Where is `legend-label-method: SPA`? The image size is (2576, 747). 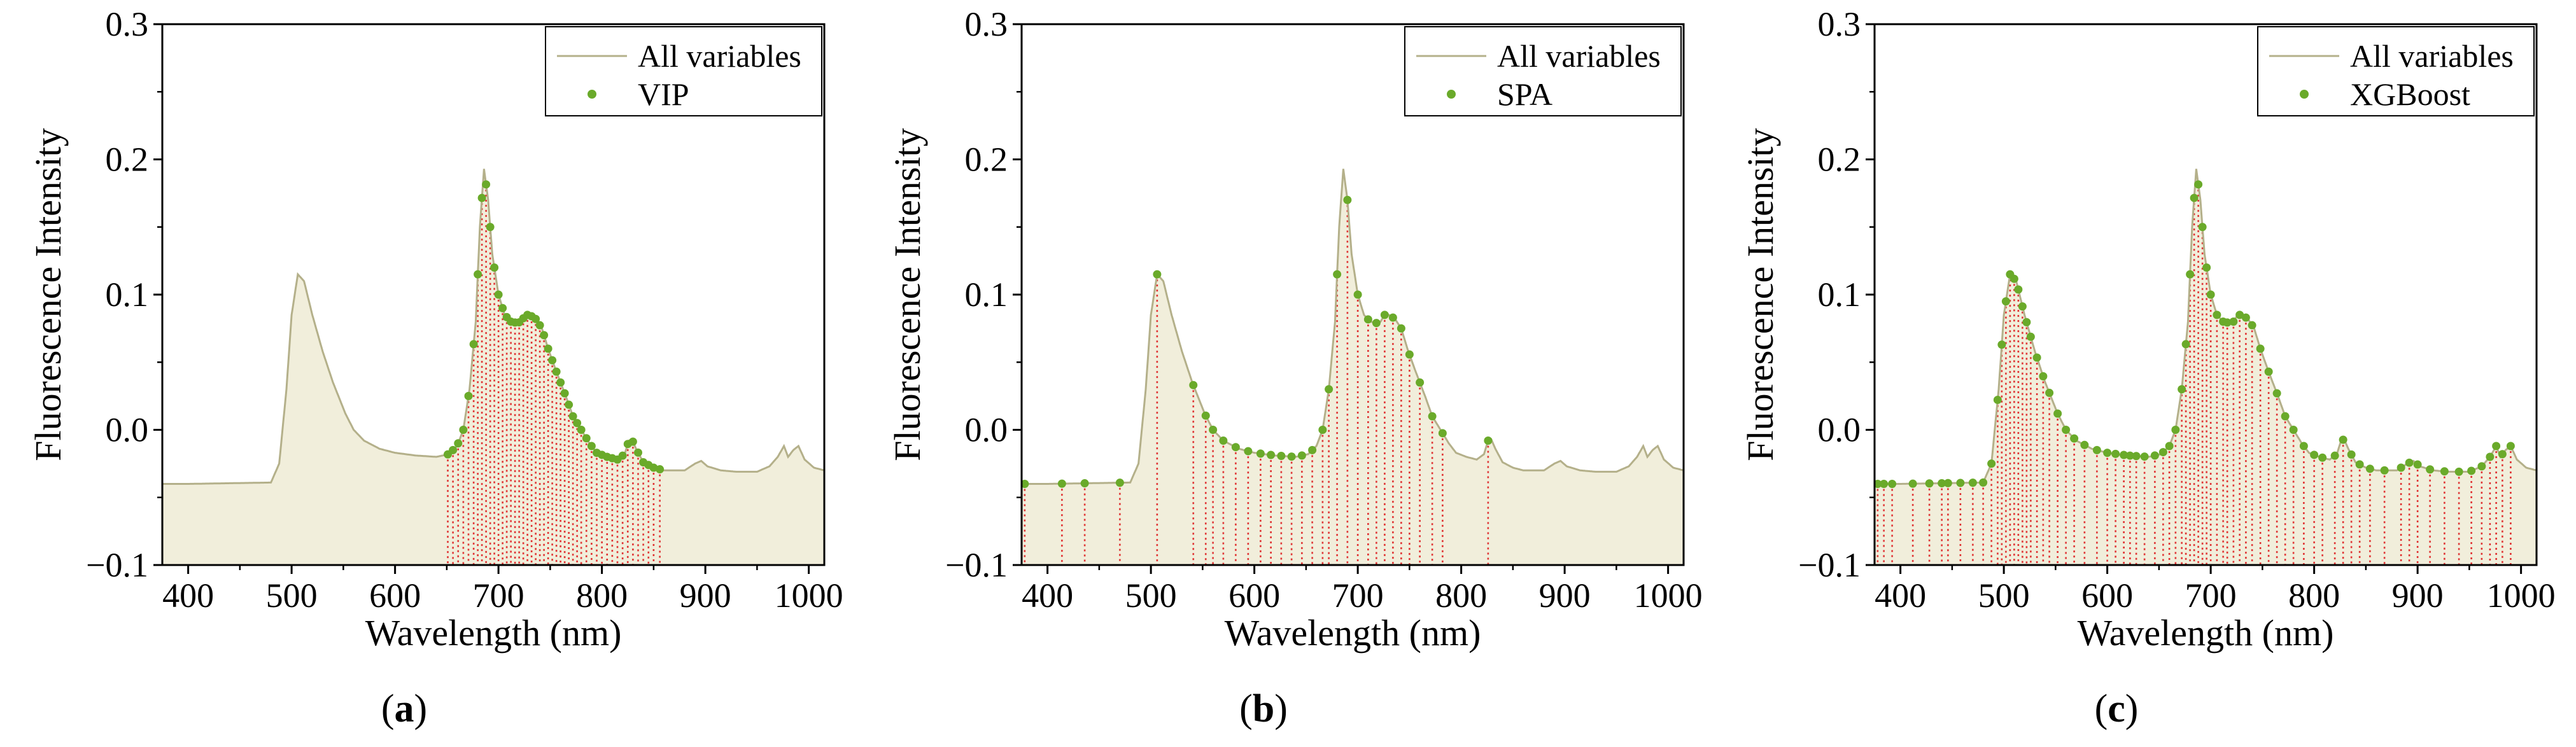 legend-label-method: SPA is located at coordinates (1524, 94).